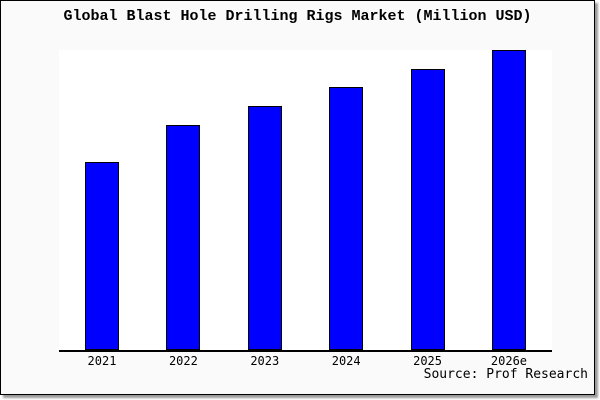 Image resolution: width=600 pixels, height=400 pixels. Describe the element at coordinates (102, 361) in the screenshot. I see `x-tick-label-2021: 2021` at that location.